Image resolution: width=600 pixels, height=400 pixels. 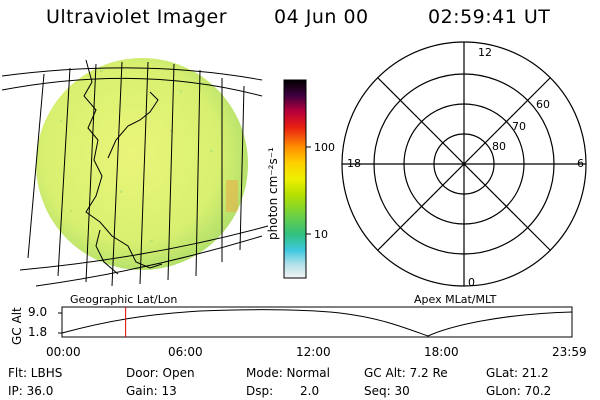 I want to click on bright-spot, so click(x=232, y=196).